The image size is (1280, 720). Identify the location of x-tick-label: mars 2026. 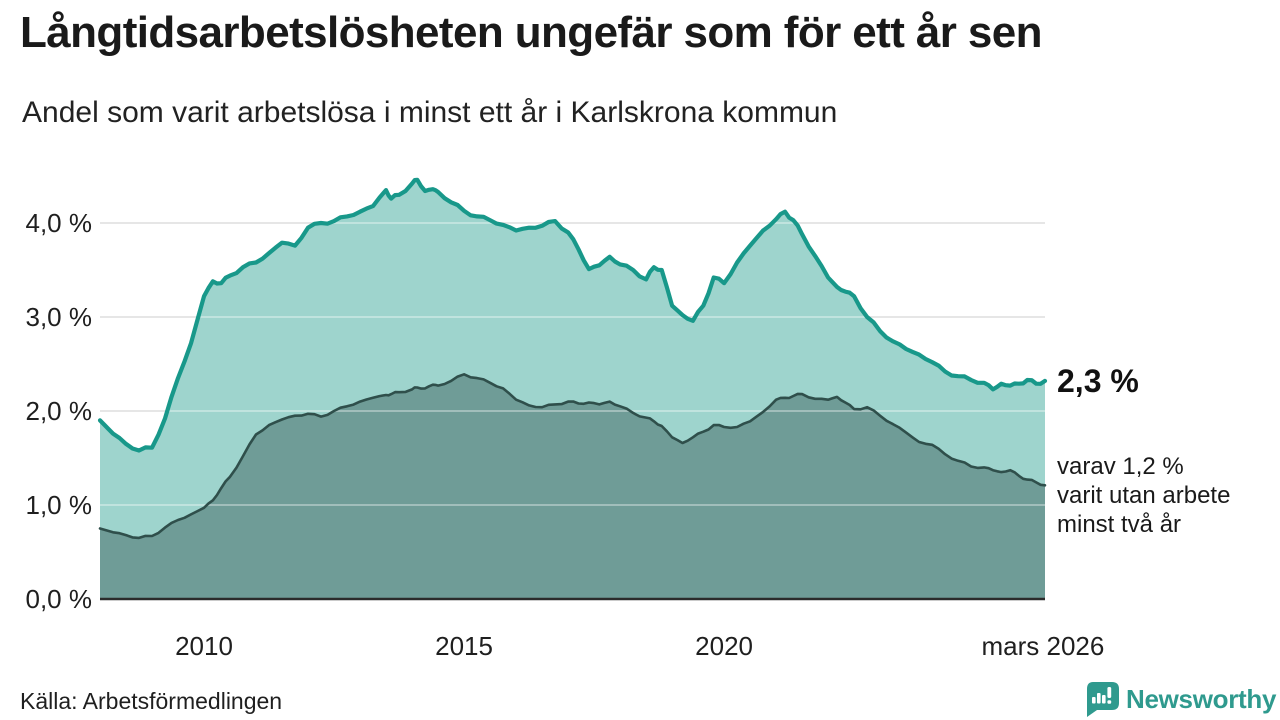
(1043, 646).